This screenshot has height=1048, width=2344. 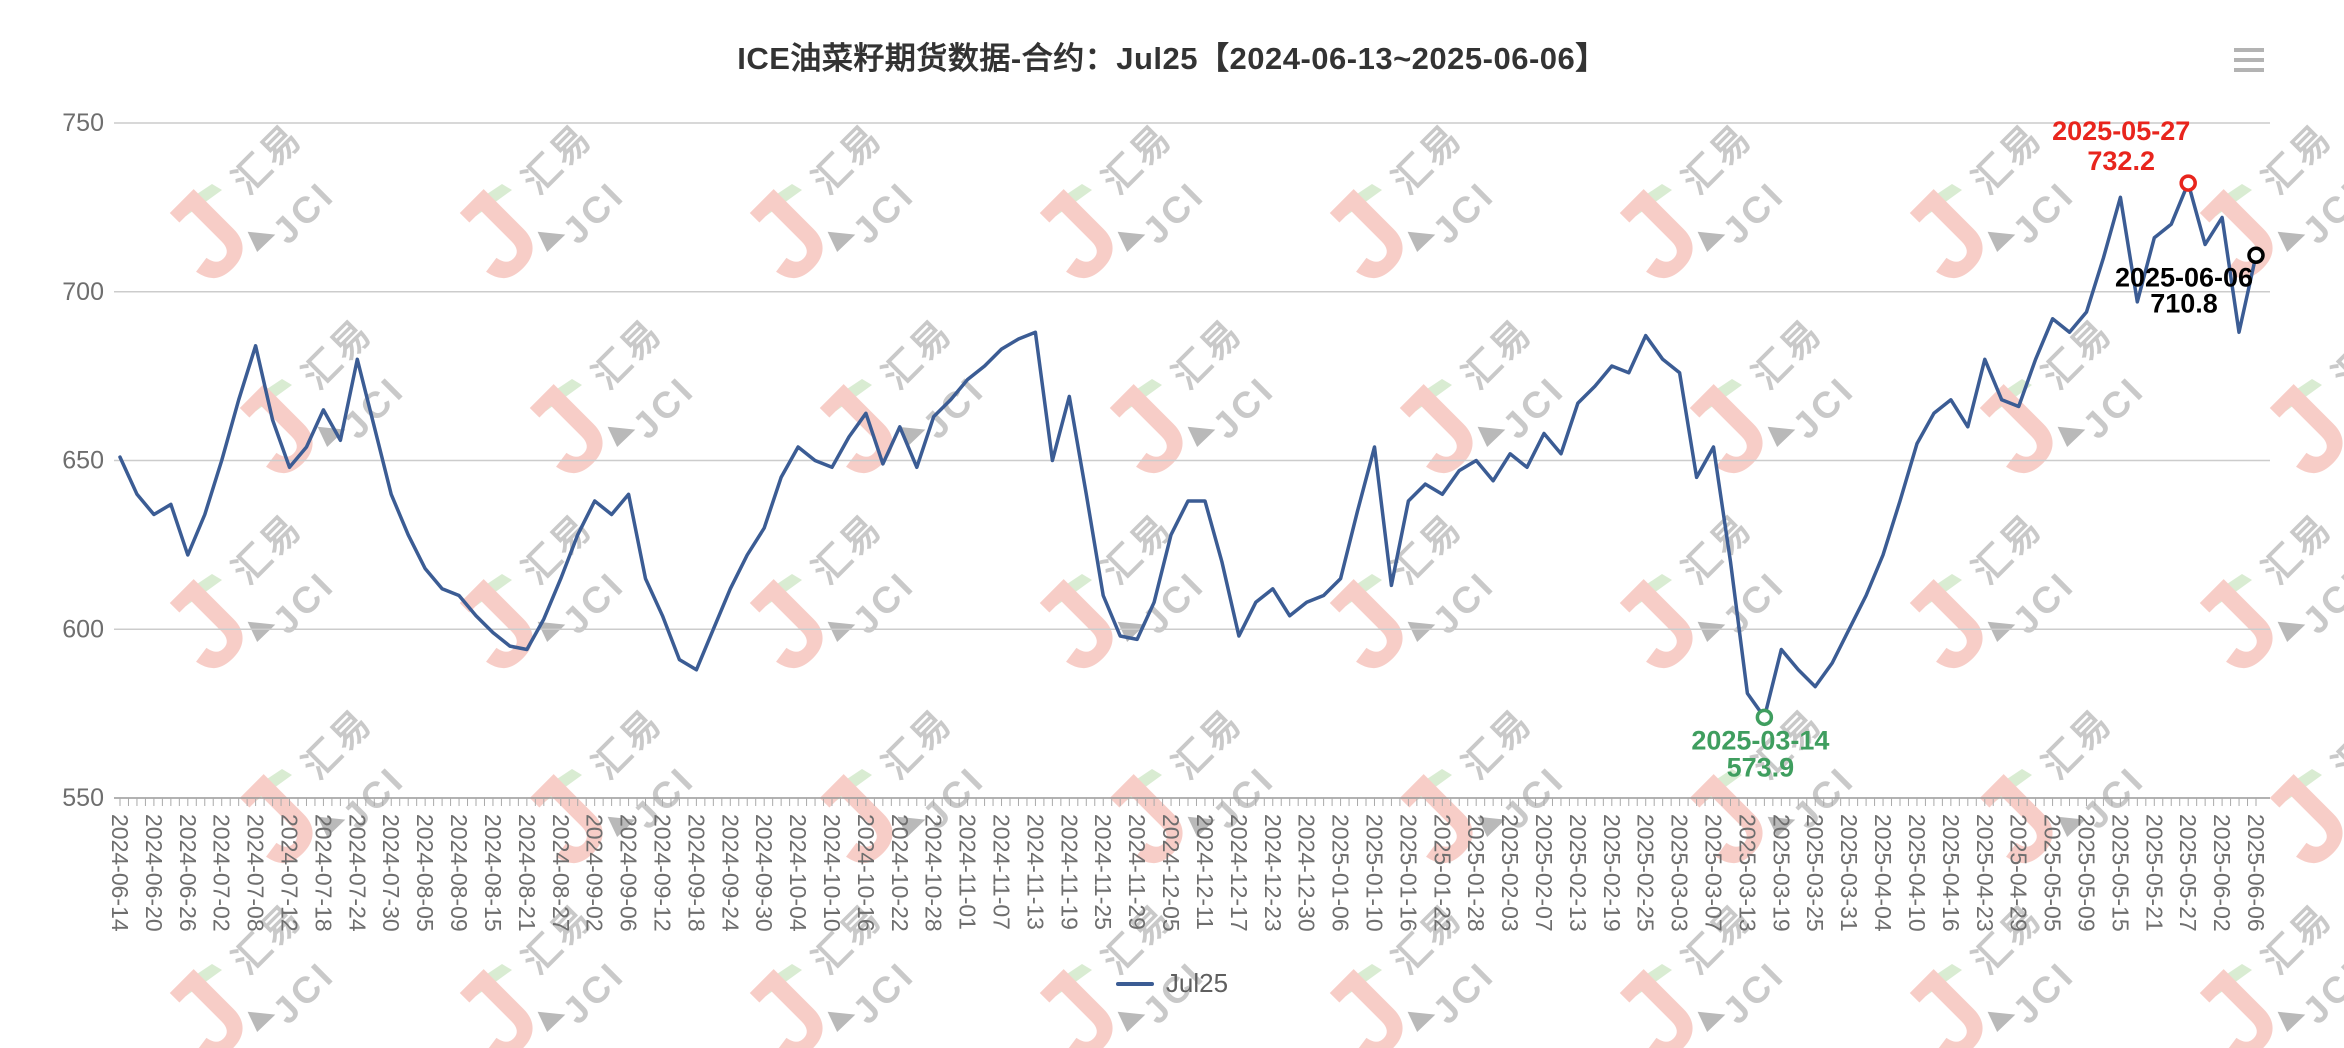 I want to click on x-axis-tick-label: 2024-11-13, so click(x=1035, y=872).